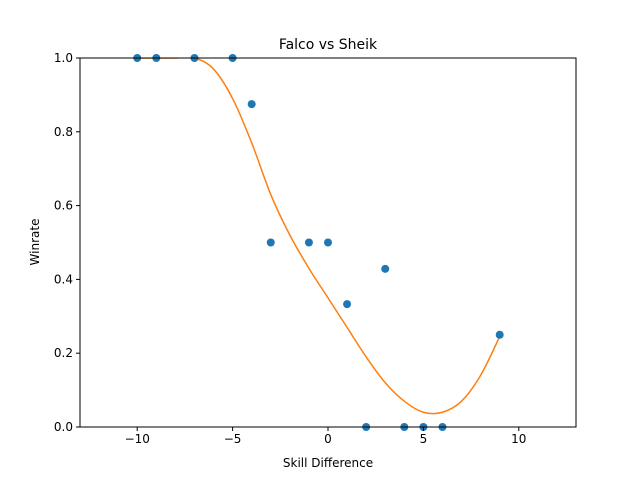 The image size is (640, 484). I want to click on y-tick-label: 0.4, so click(63, 279).